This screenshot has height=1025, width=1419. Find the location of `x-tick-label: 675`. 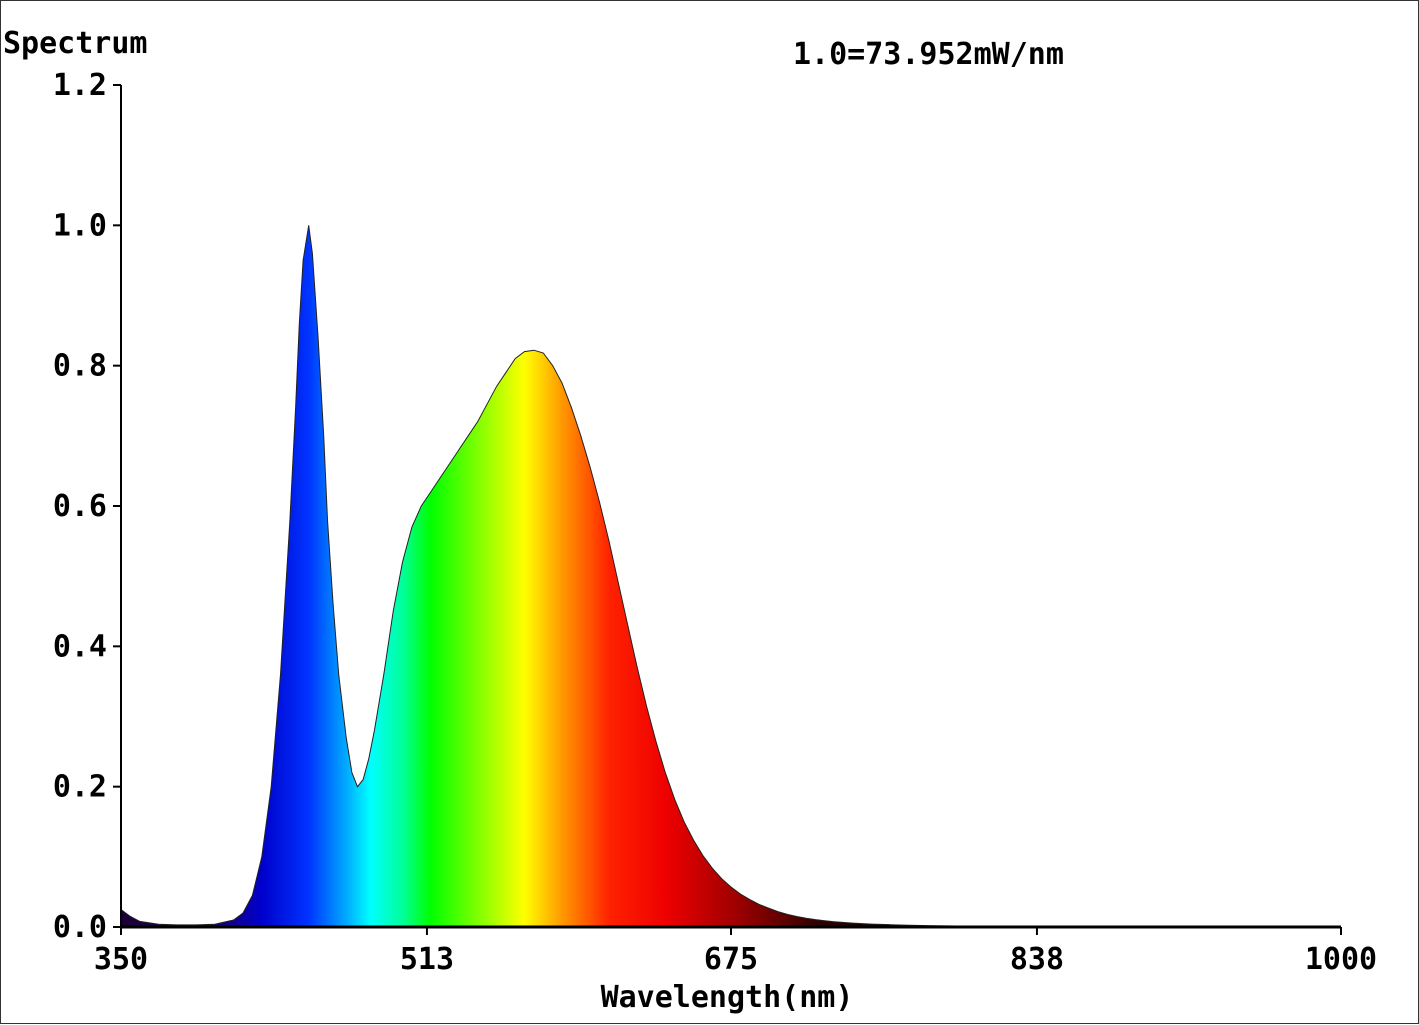

x-tick-label: 675 is located at coordinates (731, 959).